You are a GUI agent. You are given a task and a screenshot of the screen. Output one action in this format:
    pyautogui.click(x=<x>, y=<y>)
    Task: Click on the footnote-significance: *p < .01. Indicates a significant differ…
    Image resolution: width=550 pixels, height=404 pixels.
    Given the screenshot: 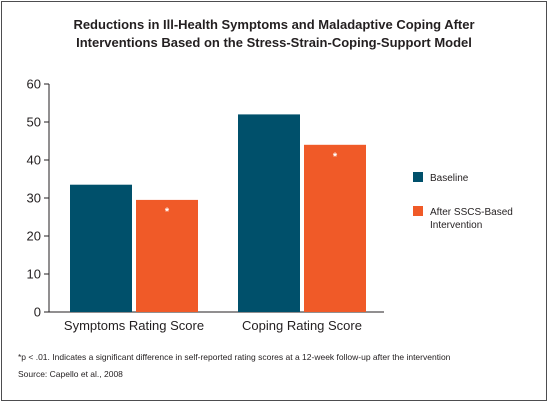 What is the action you would take?
    pyautogui.click(x=234, y=357)
    